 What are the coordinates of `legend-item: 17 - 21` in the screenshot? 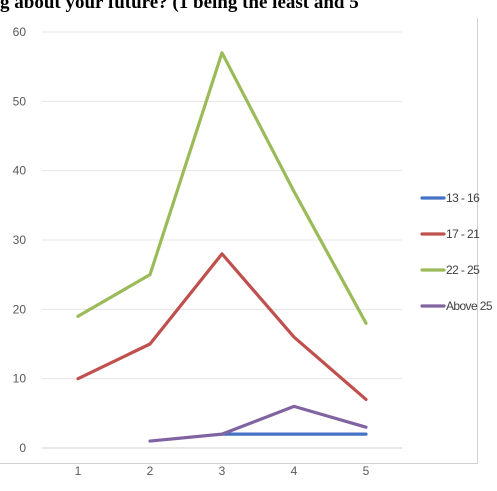 It's located at (450, 234).